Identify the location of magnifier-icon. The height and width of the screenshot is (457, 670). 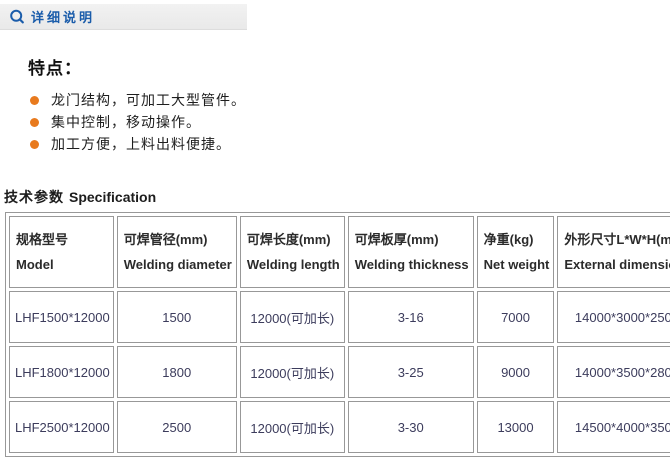
(17, 17).